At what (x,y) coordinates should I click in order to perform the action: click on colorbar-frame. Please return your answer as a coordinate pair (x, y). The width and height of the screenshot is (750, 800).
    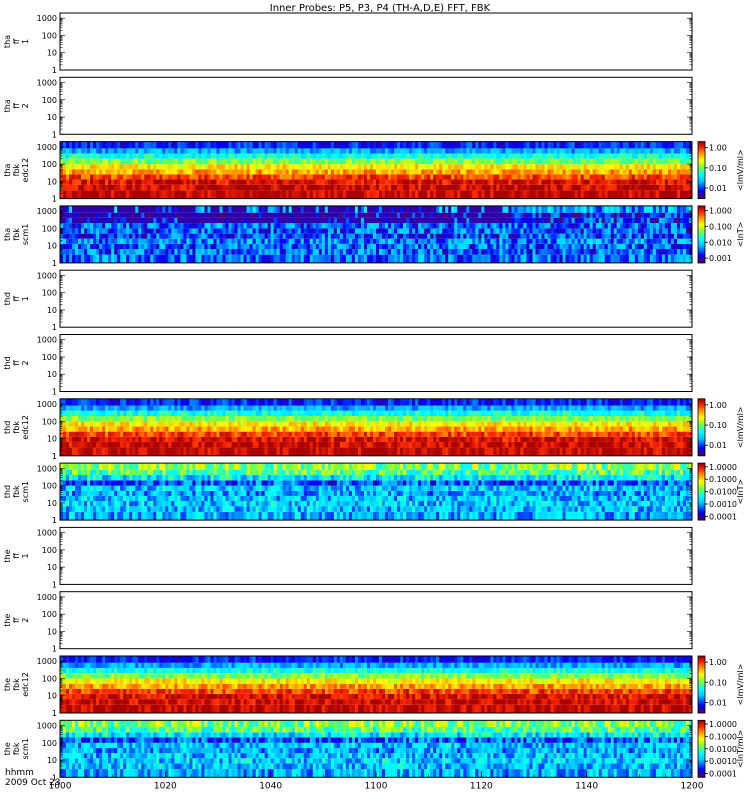
    Looking at the image, I should click on (701, 170).